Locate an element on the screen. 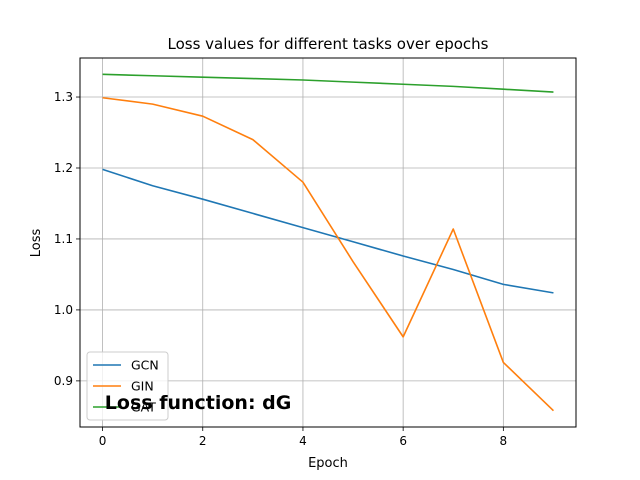 The width and height of the screenshot is (640, 480). legend-label-gin: GIN is located at coordinates (142, 386).